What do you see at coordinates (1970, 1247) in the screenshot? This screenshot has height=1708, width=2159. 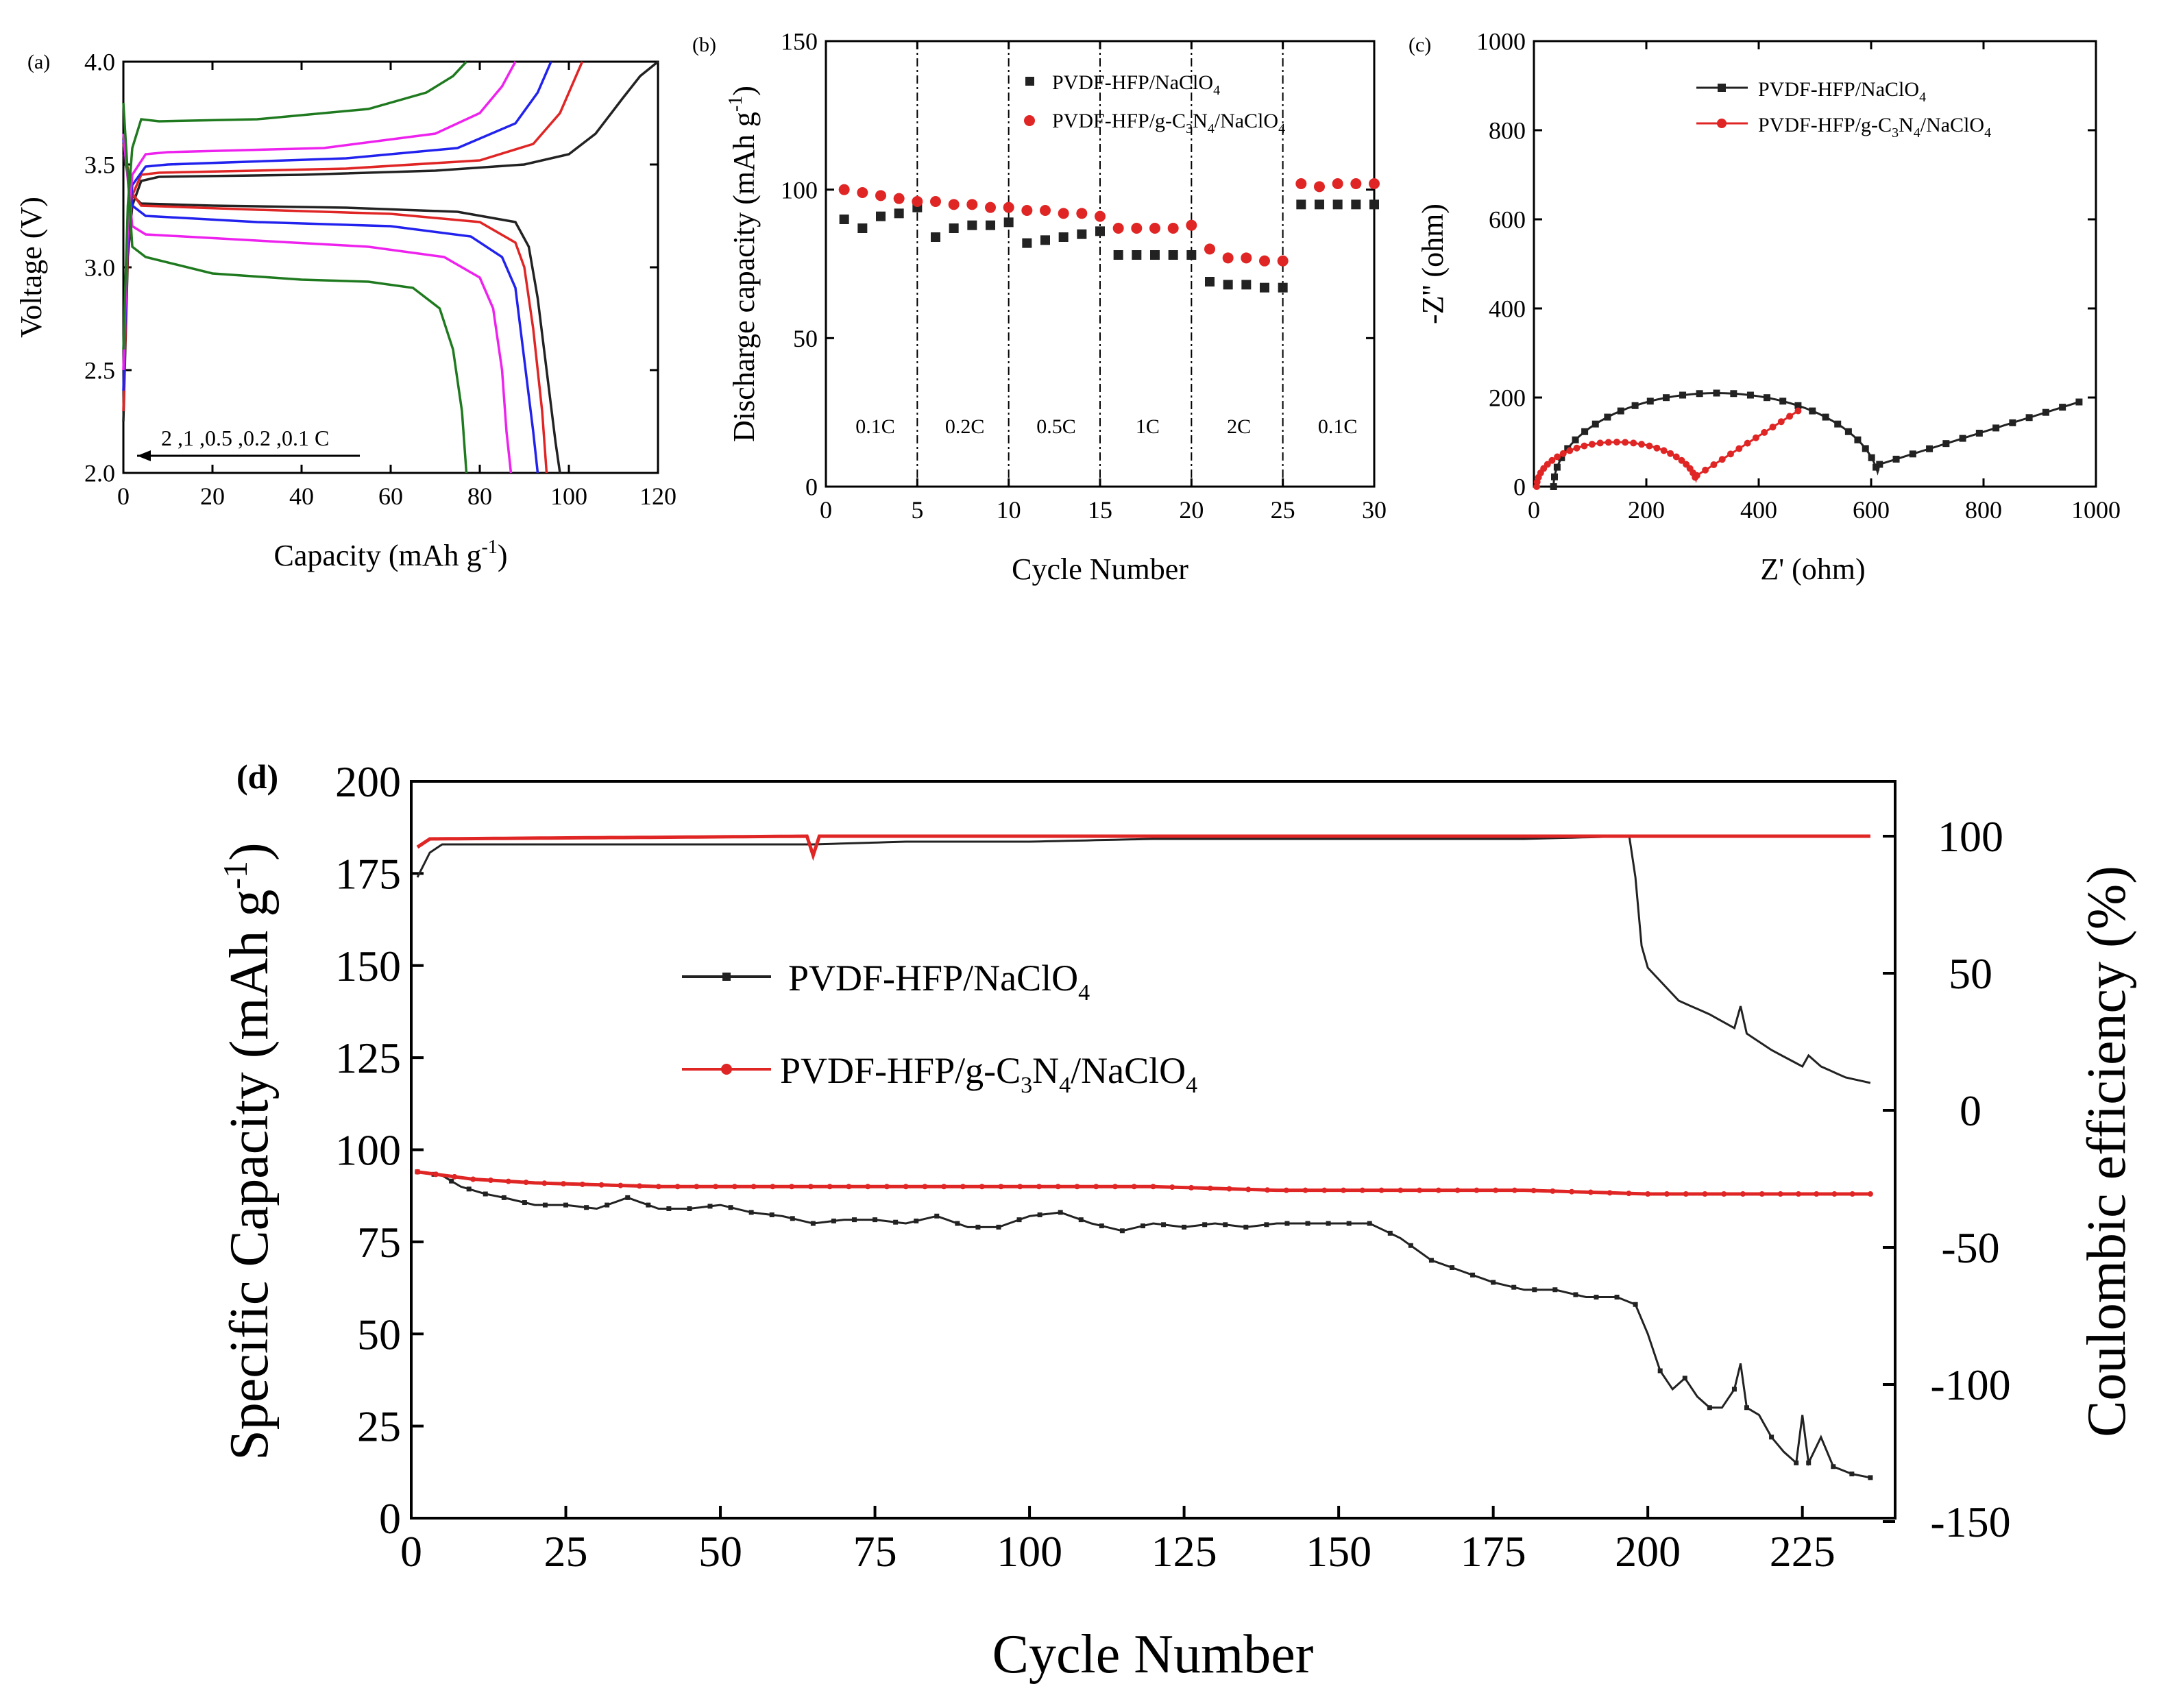 I see `y2-tick-label: -50` at bounding box center [1970, 1247].